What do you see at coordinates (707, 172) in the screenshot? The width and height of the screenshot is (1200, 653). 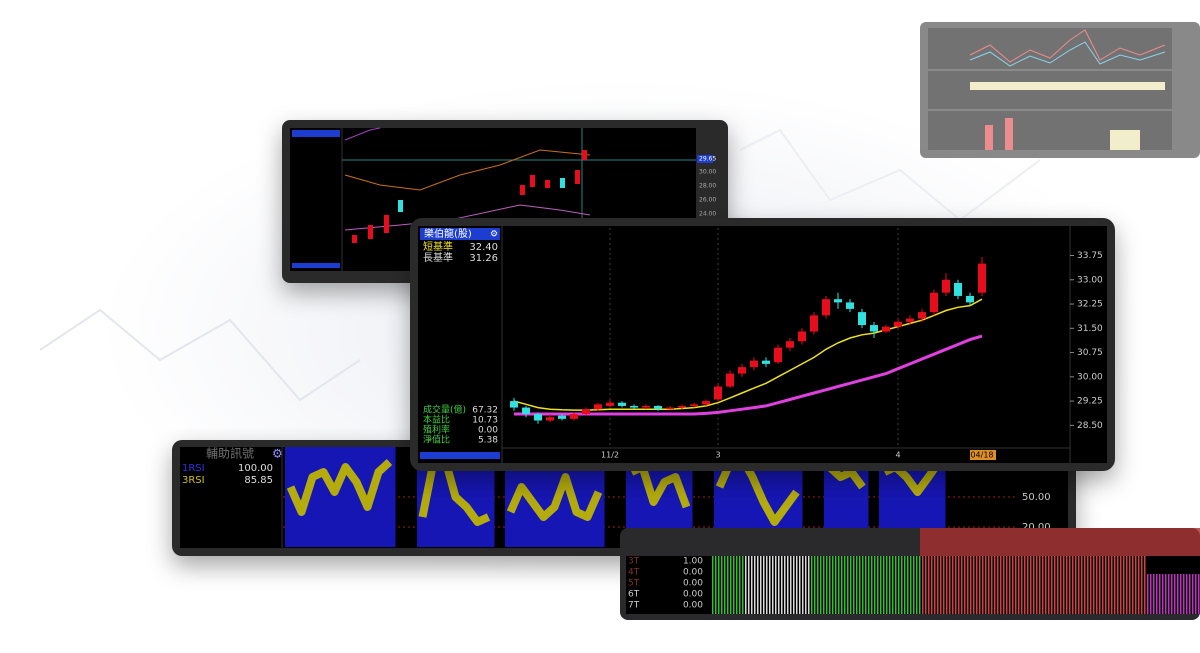 I see `axis-label: 30.00` at bounding box center [707, 172].